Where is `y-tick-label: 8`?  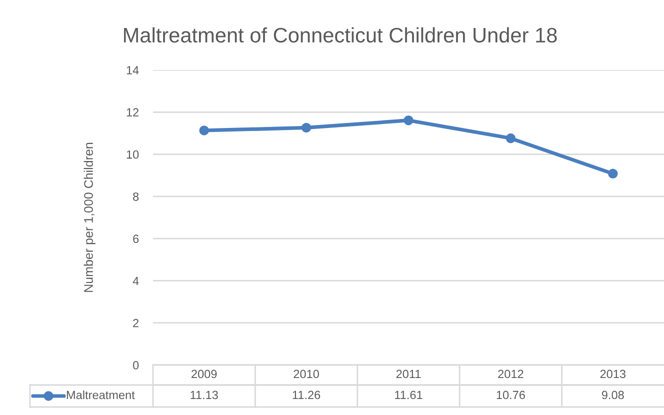 y-tick-label: 8 is located at coordinates (136, 196).